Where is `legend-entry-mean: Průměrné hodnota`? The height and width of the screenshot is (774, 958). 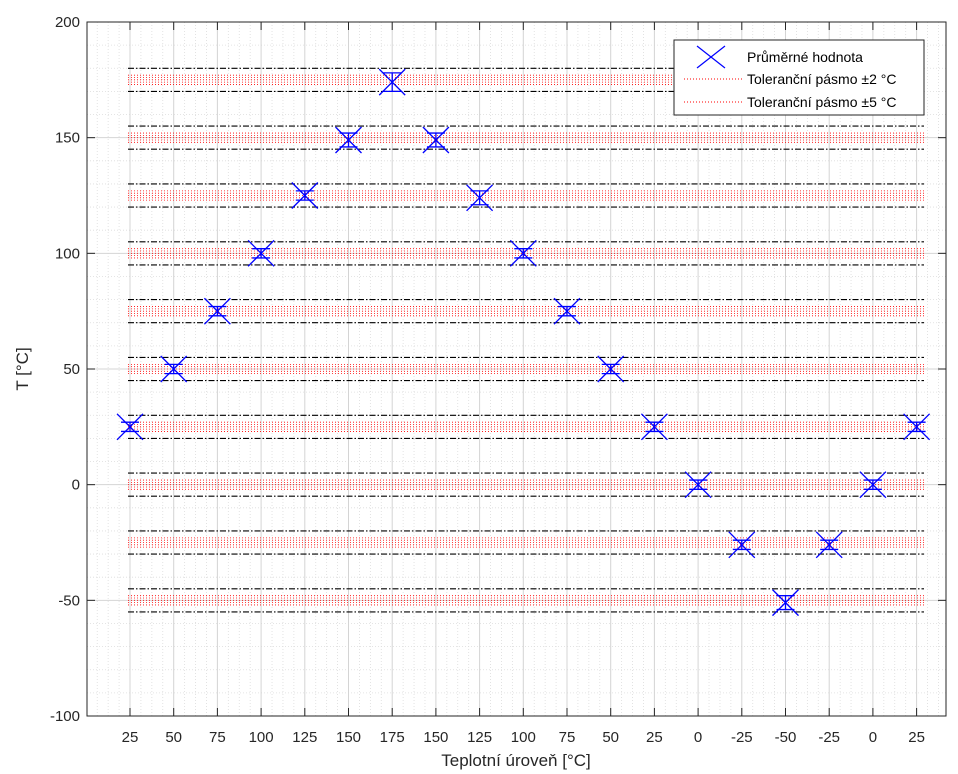
legend-entry-mean: Průměrné hodnota is located at coordinates (779, 57).